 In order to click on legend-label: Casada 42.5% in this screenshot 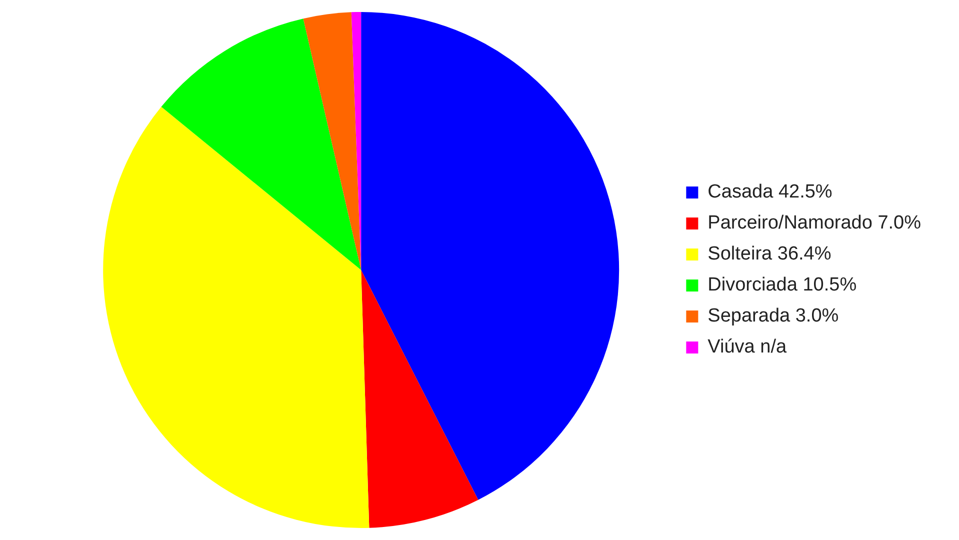, I will do `click(770, 192)`.